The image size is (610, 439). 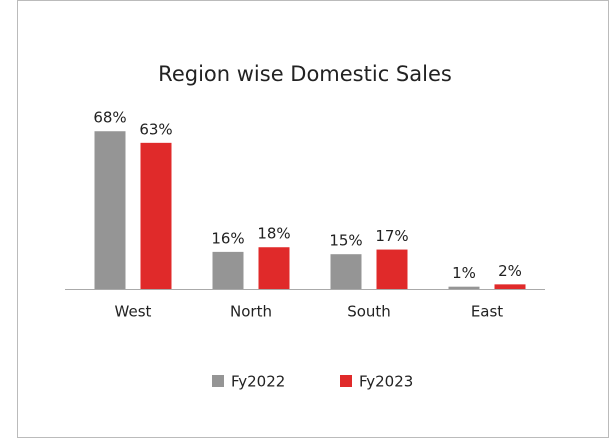 I want to click on legend-label: Fy2023, so click(x=386, y=382).